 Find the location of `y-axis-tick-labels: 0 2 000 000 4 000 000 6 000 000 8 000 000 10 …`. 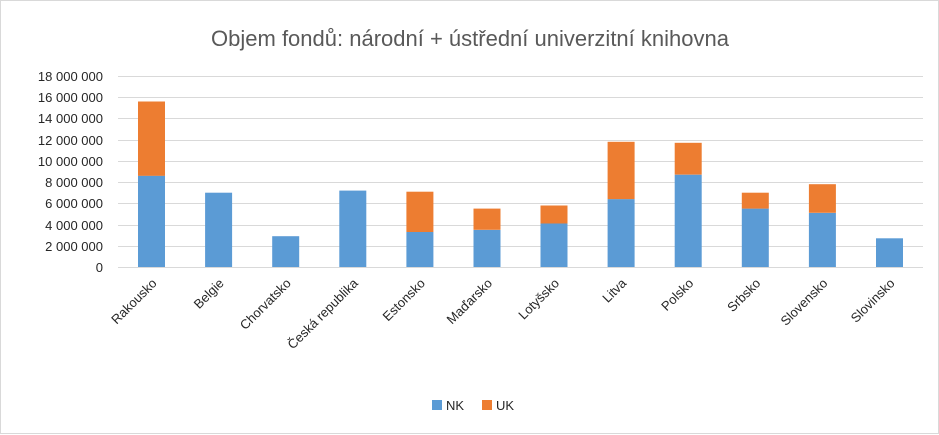

y-axis-tick-labels: 0 2 000 000 4 000 000 6 000 000 8 000 000 10 … is located at coordinates (70, 172).